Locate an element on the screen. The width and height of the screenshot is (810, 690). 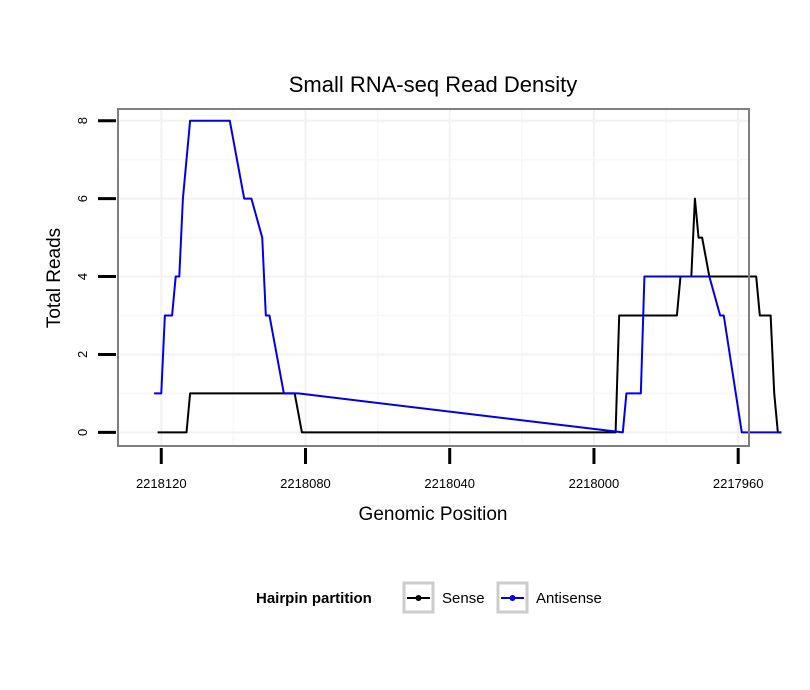
y-tick-label: 4 is located at coordinates (82, 276).